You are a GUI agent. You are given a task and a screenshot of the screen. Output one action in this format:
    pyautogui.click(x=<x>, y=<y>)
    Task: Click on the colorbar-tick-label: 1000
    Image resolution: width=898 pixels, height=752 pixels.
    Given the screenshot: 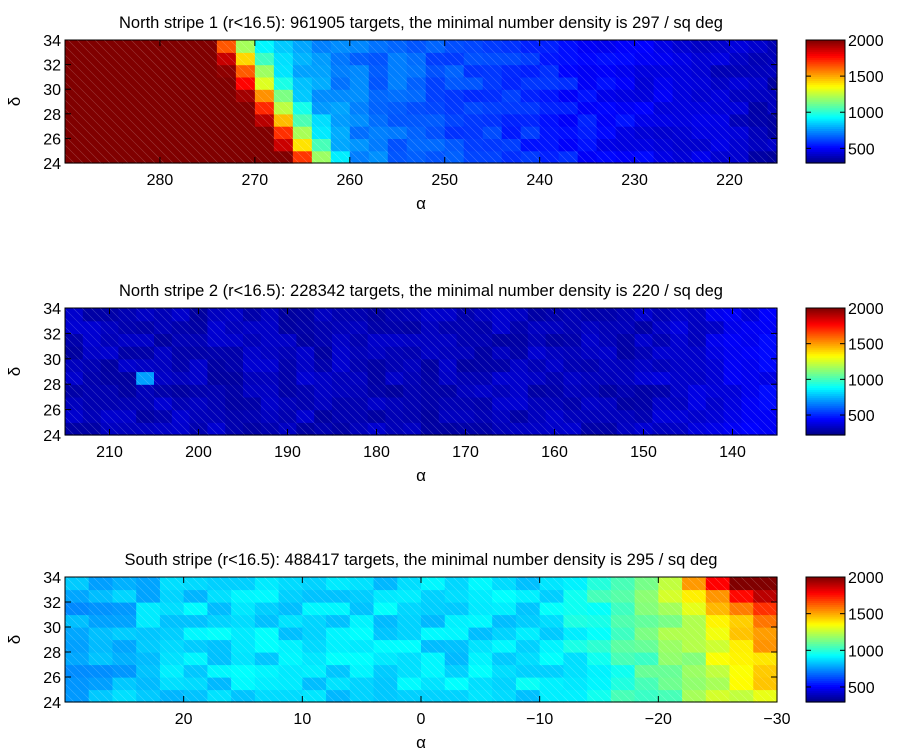 What is the action you would take?
    pyautogui.click(x=866, y=380)
    